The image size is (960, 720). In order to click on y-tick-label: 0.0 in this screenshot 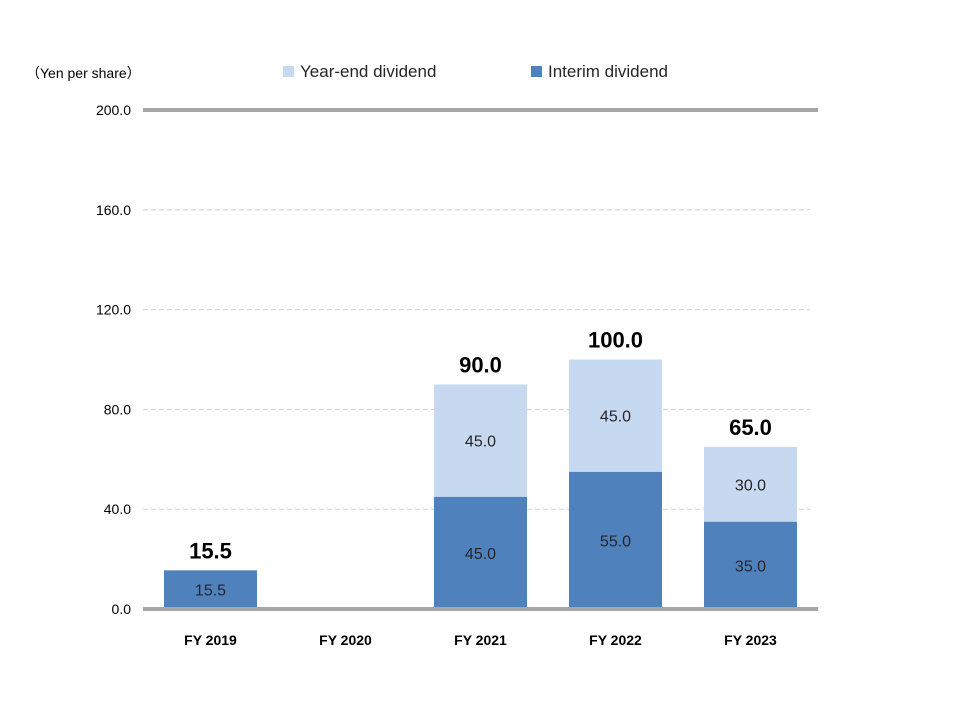, I will do `click(122, 609)`.